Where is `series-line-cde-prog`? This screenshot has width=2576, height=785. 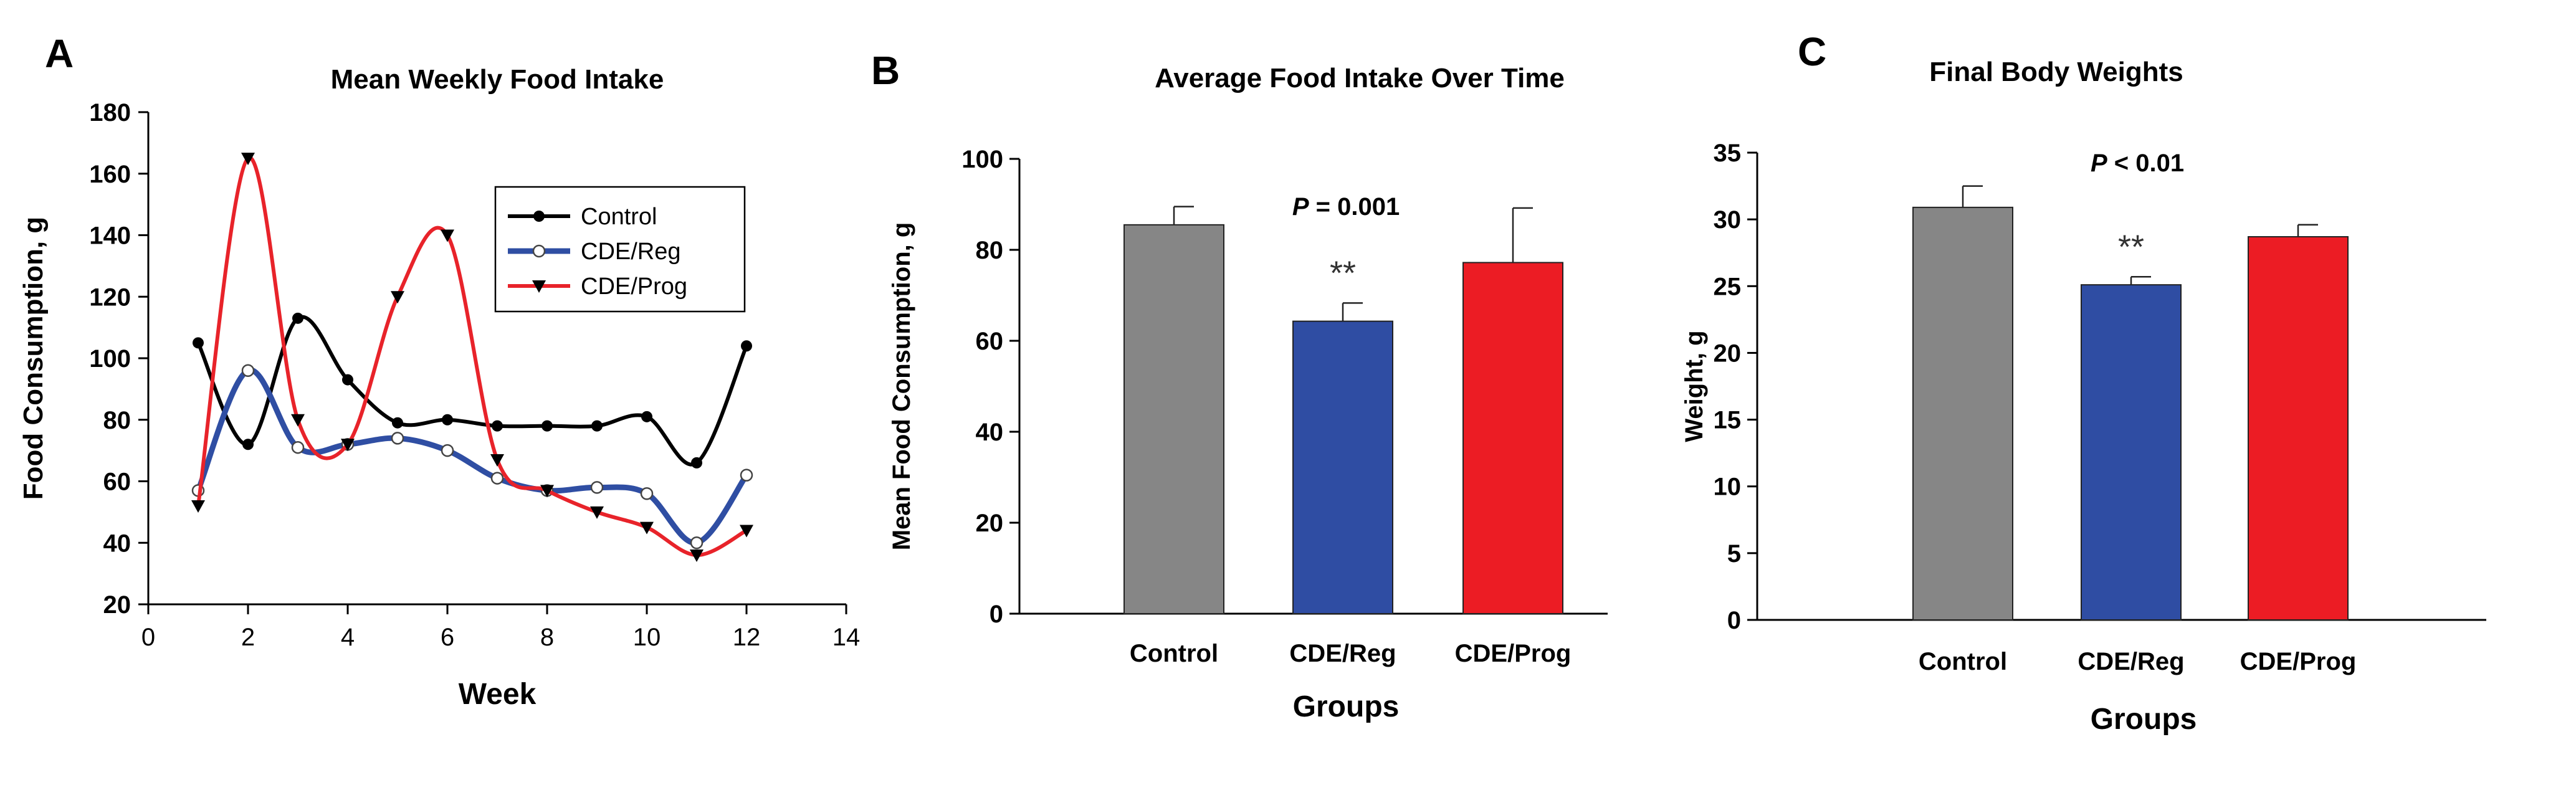 series-line-cde-prog is located at coordinates (472, 357).